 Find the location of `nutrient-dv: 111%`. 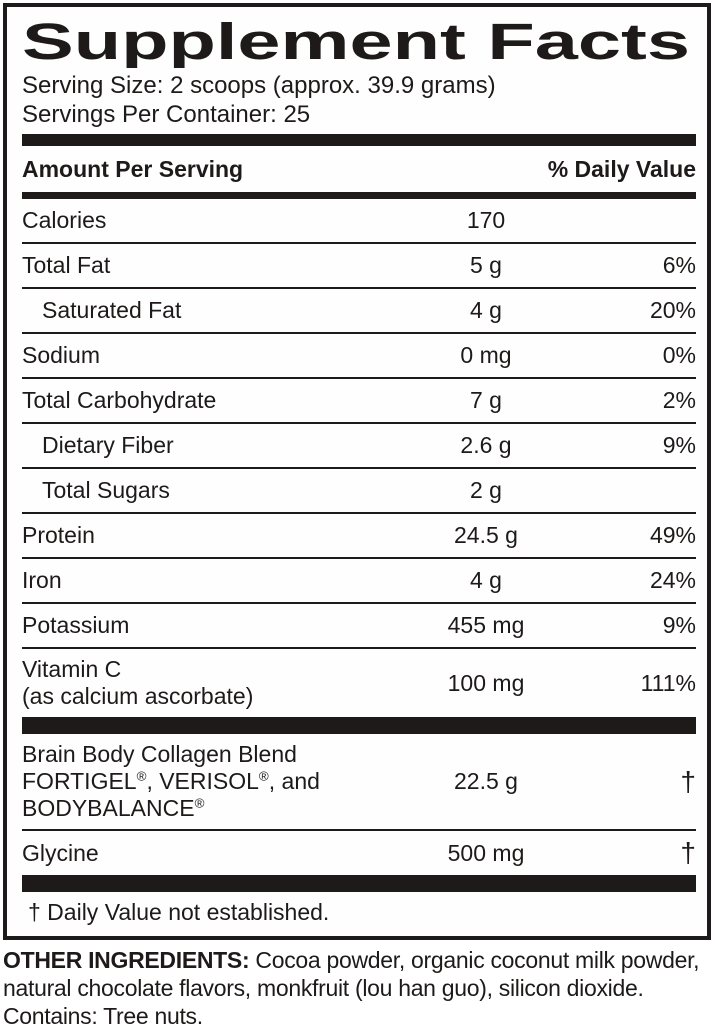

nutrient-dv: 111% is located at coordinates (668, 682).